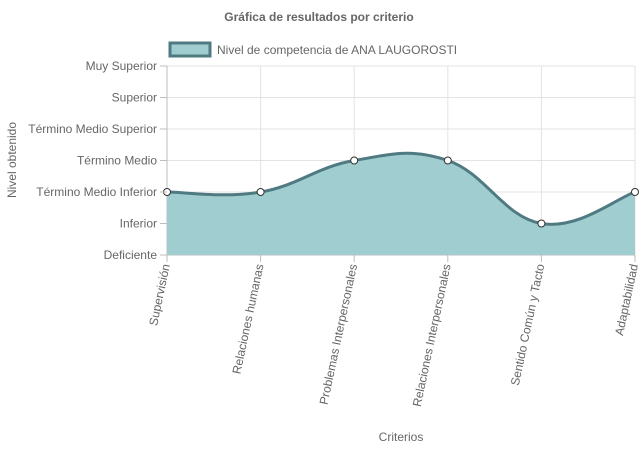  Describe the element at coordinates (528, 324) in the screenshot. I see `x-tick-label: Sentido Común y Tacto` at that location.